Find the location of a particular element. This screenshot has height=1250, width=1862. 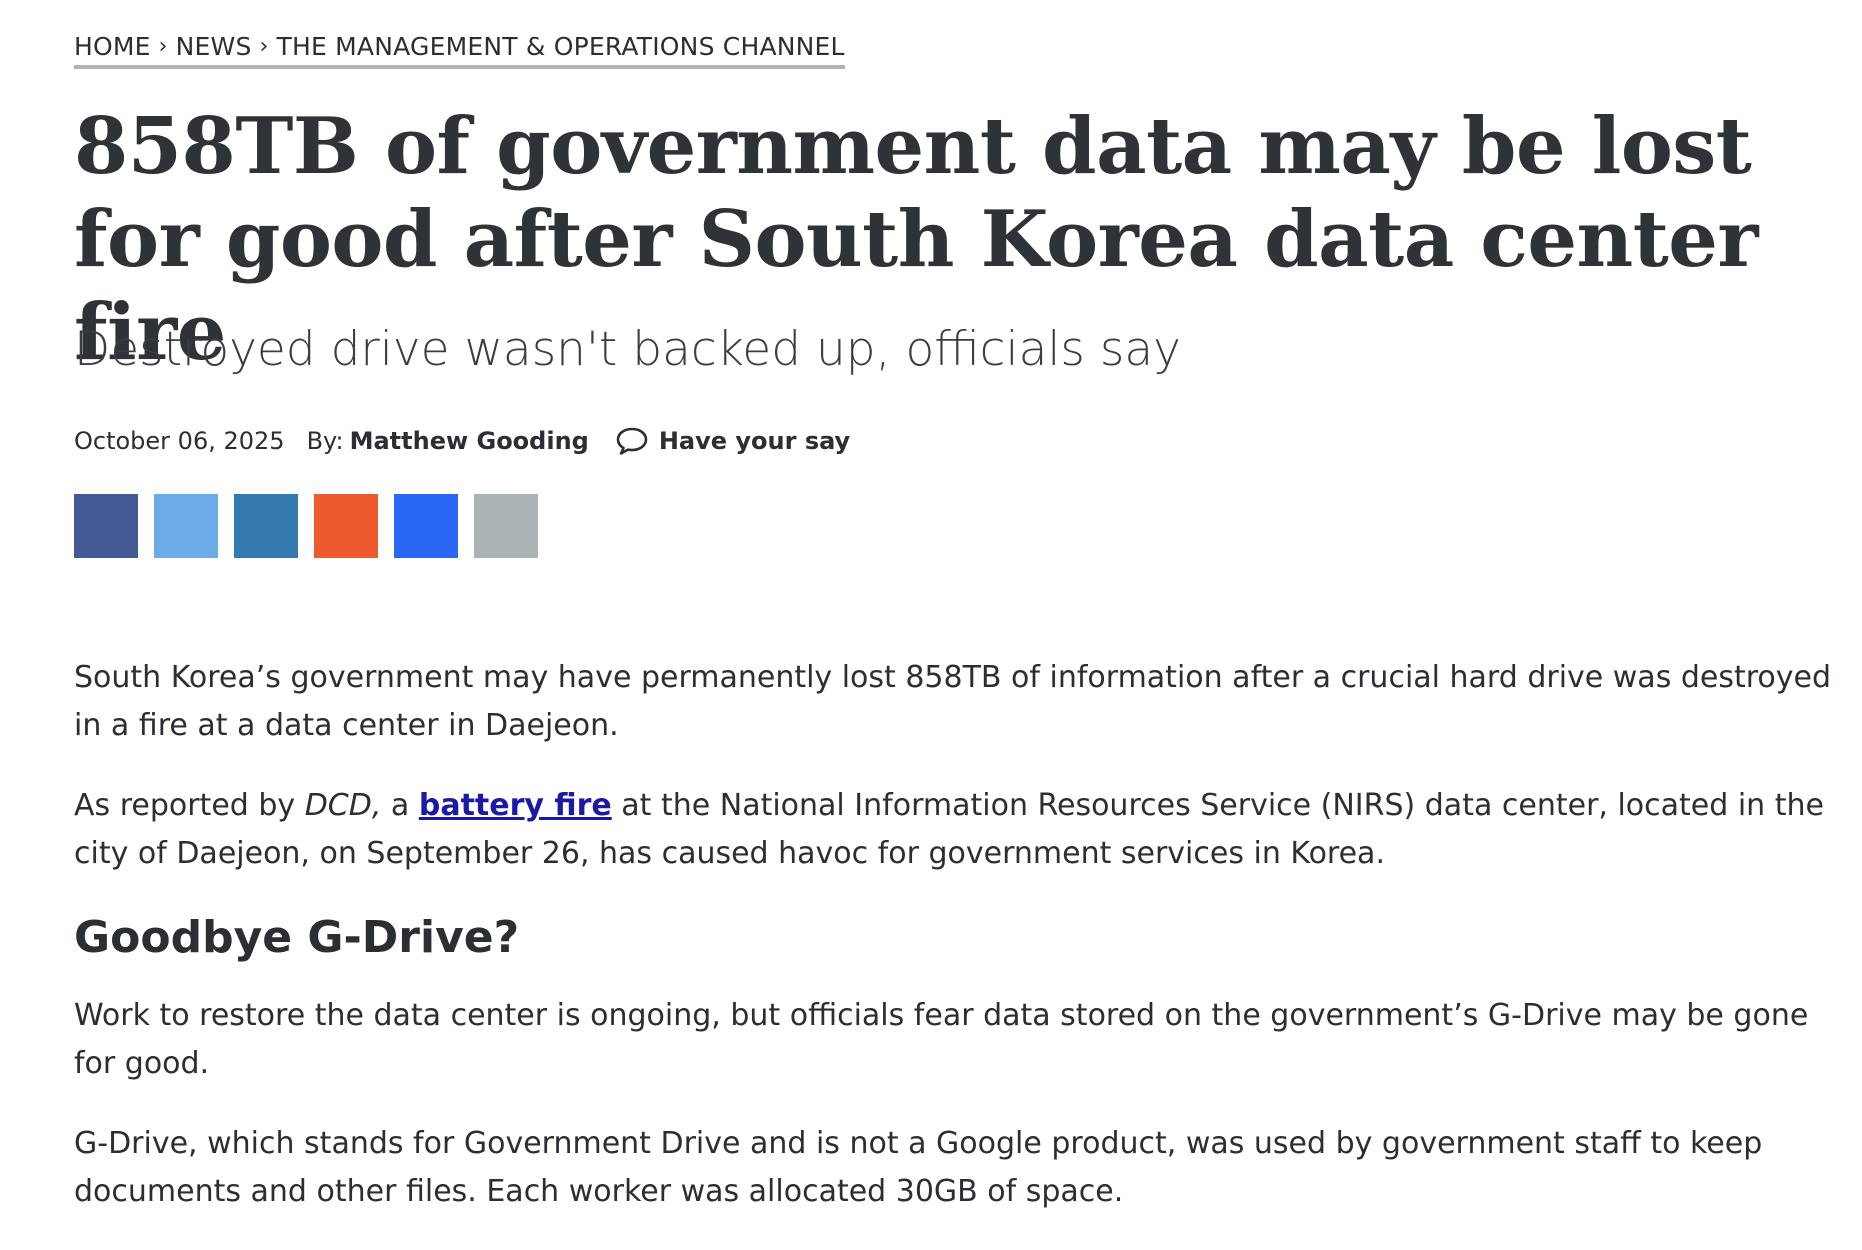

comments-link: Have your say is located at coordinates (732, 441).